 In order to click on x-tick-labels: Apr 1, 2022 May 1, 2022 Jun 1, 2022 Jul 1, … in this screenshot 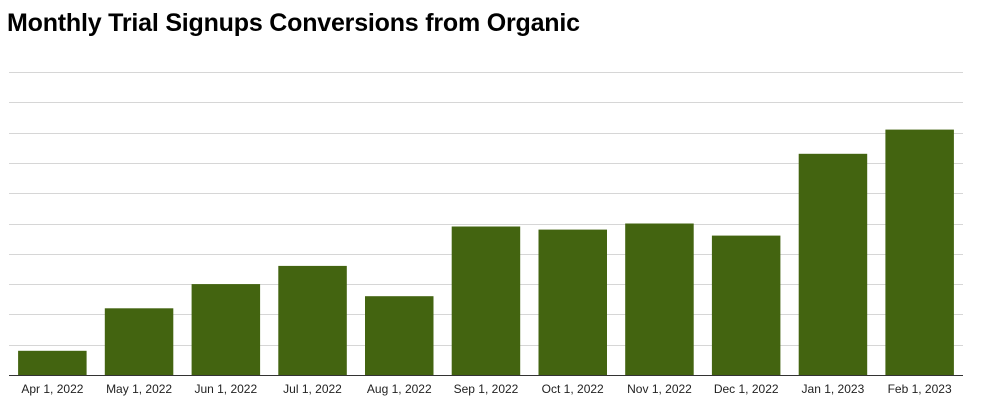, I will do `click(486, 389)`.